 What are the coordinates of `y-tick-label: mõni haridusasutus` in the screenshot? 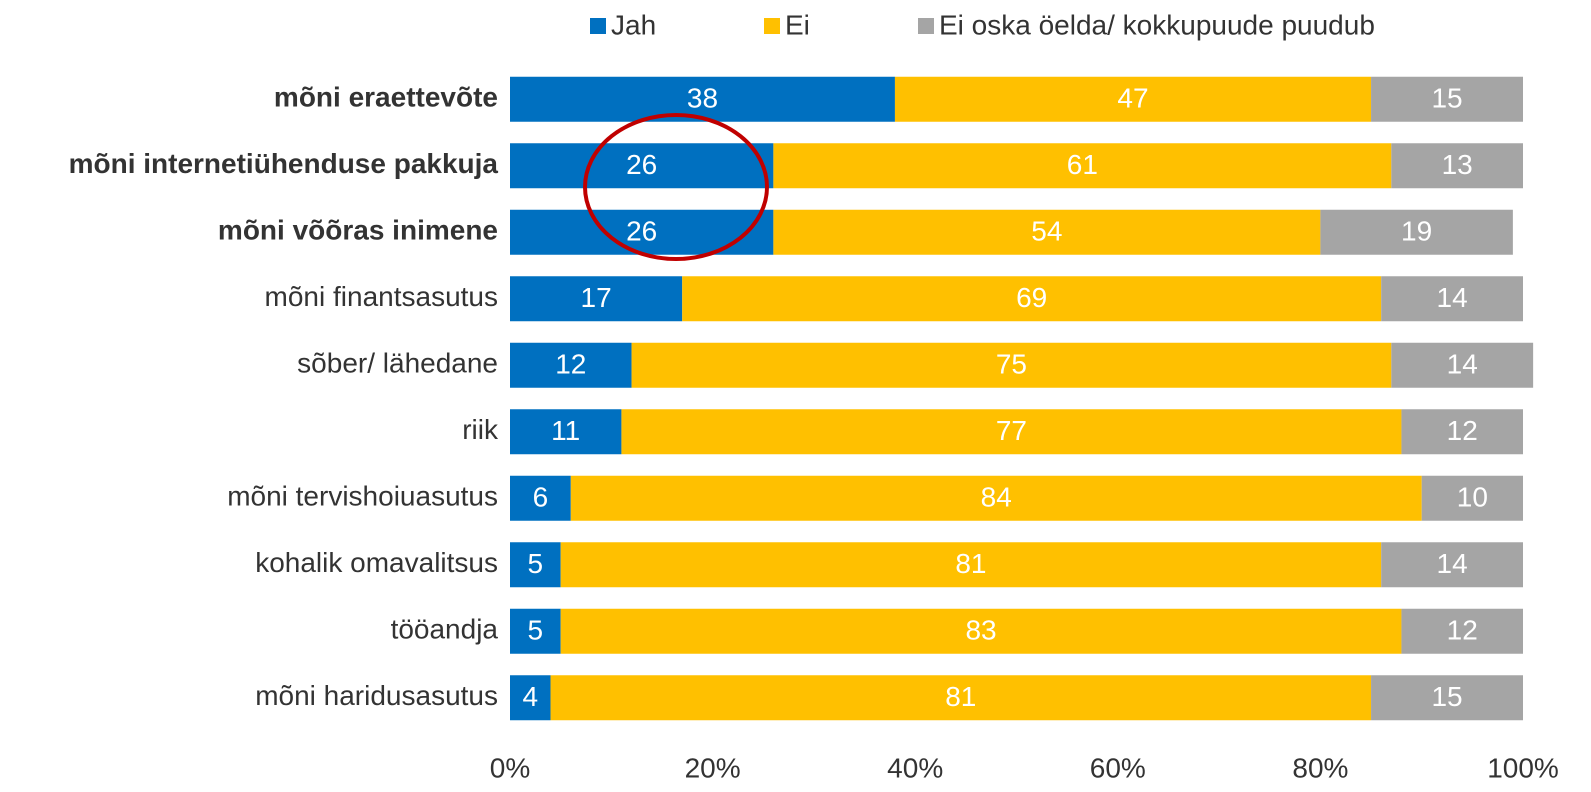 It's located at (376, 695).